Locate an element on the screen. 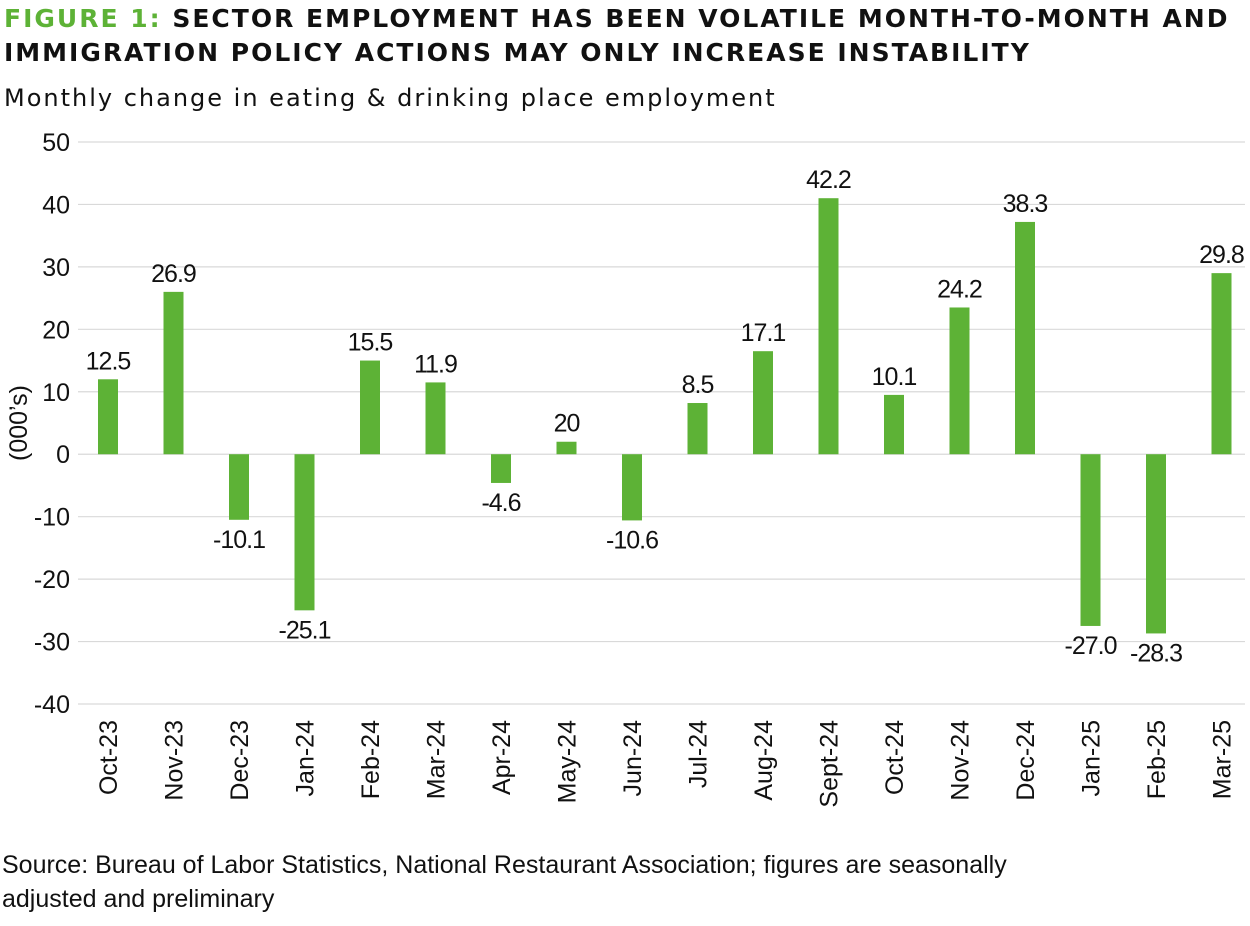 The height and width of the screenshot is (926, 1250). y-tick-label: 10 is located at coordinates (56, 393).